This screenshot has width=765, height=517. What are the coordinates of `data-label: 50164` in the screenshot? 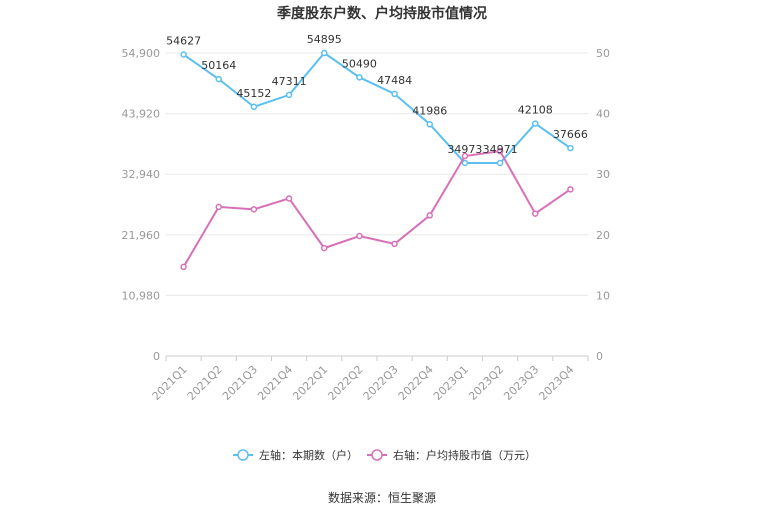 It's located at (218, 65).